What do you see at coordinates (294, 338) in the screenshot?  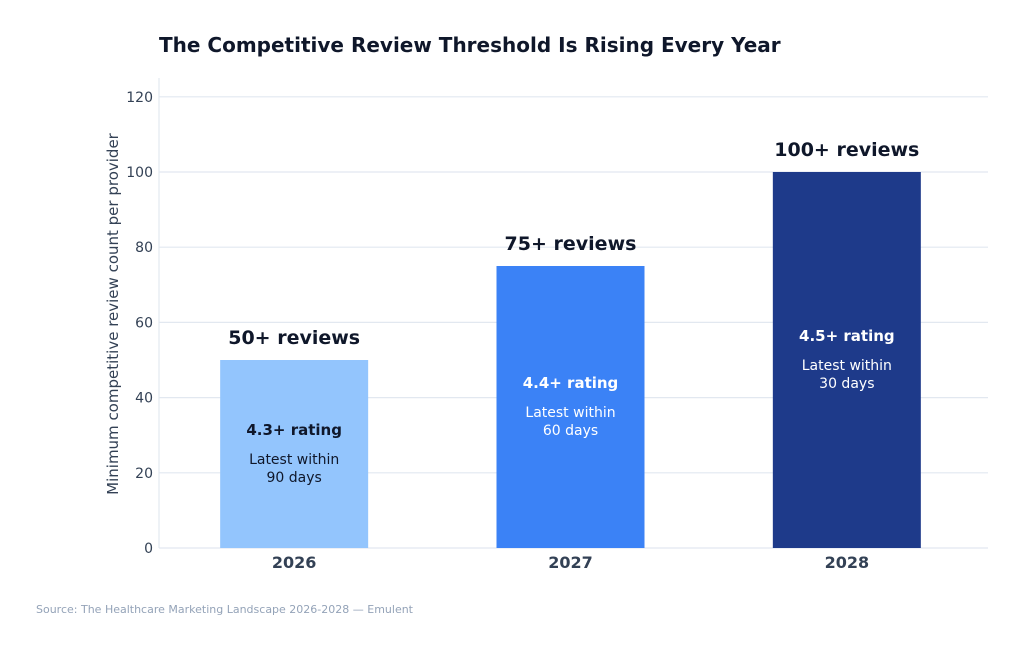 I see `bar-top-label: 50+ reviews` at bounding box center [294, 338].